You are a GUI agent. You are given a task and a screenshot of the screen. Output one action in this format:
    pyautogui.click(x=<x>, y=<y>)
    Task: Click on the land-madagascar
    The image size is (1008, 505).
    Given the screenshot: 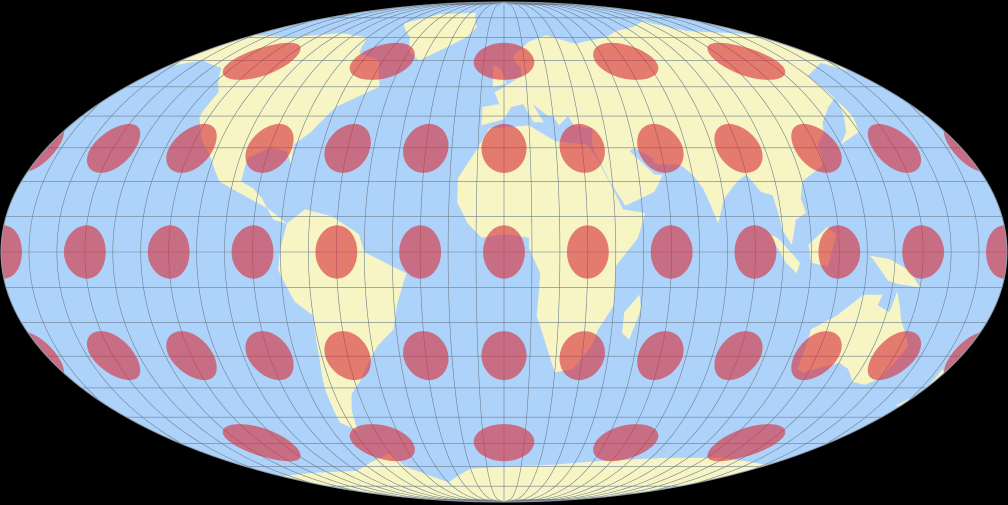 What is the action you would take?
    pyautogui.click(x=631, y=317)
    